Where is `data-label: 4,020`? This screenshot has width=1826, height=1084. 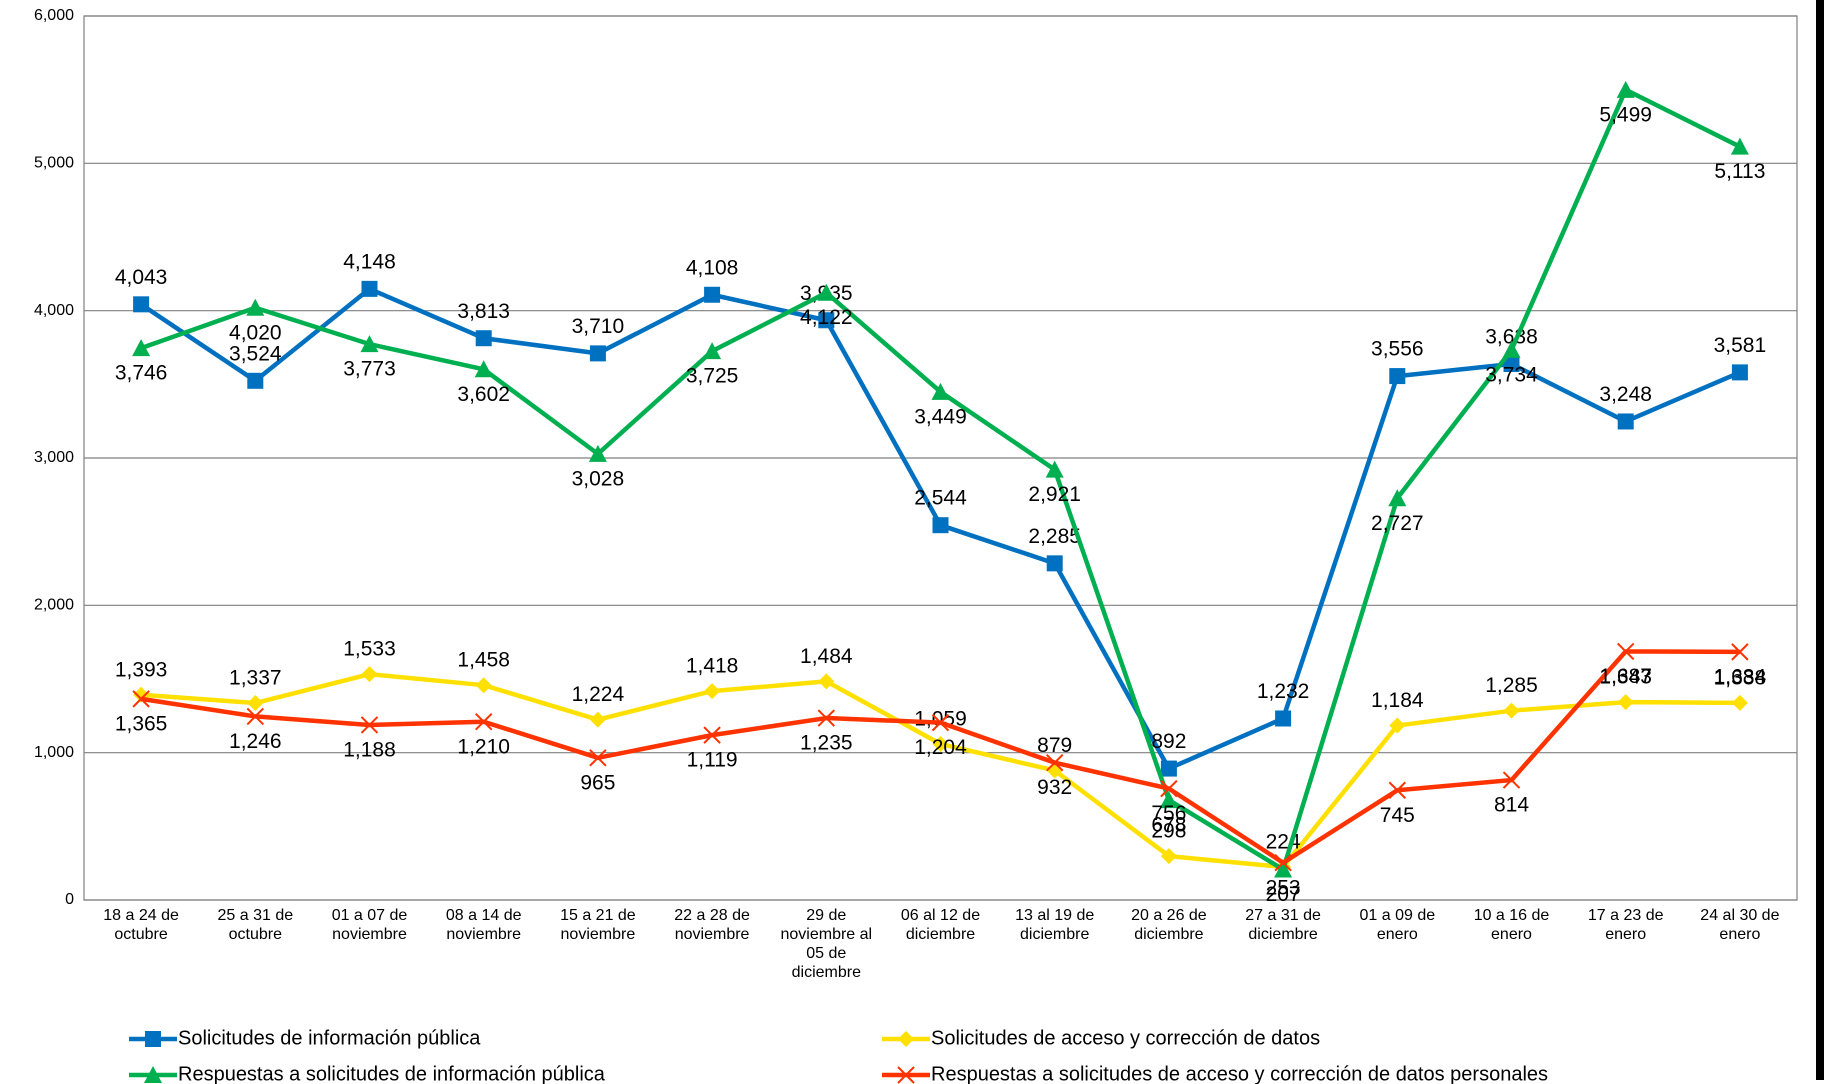
data-label: 4,020 is located at coordinates (255, 332).